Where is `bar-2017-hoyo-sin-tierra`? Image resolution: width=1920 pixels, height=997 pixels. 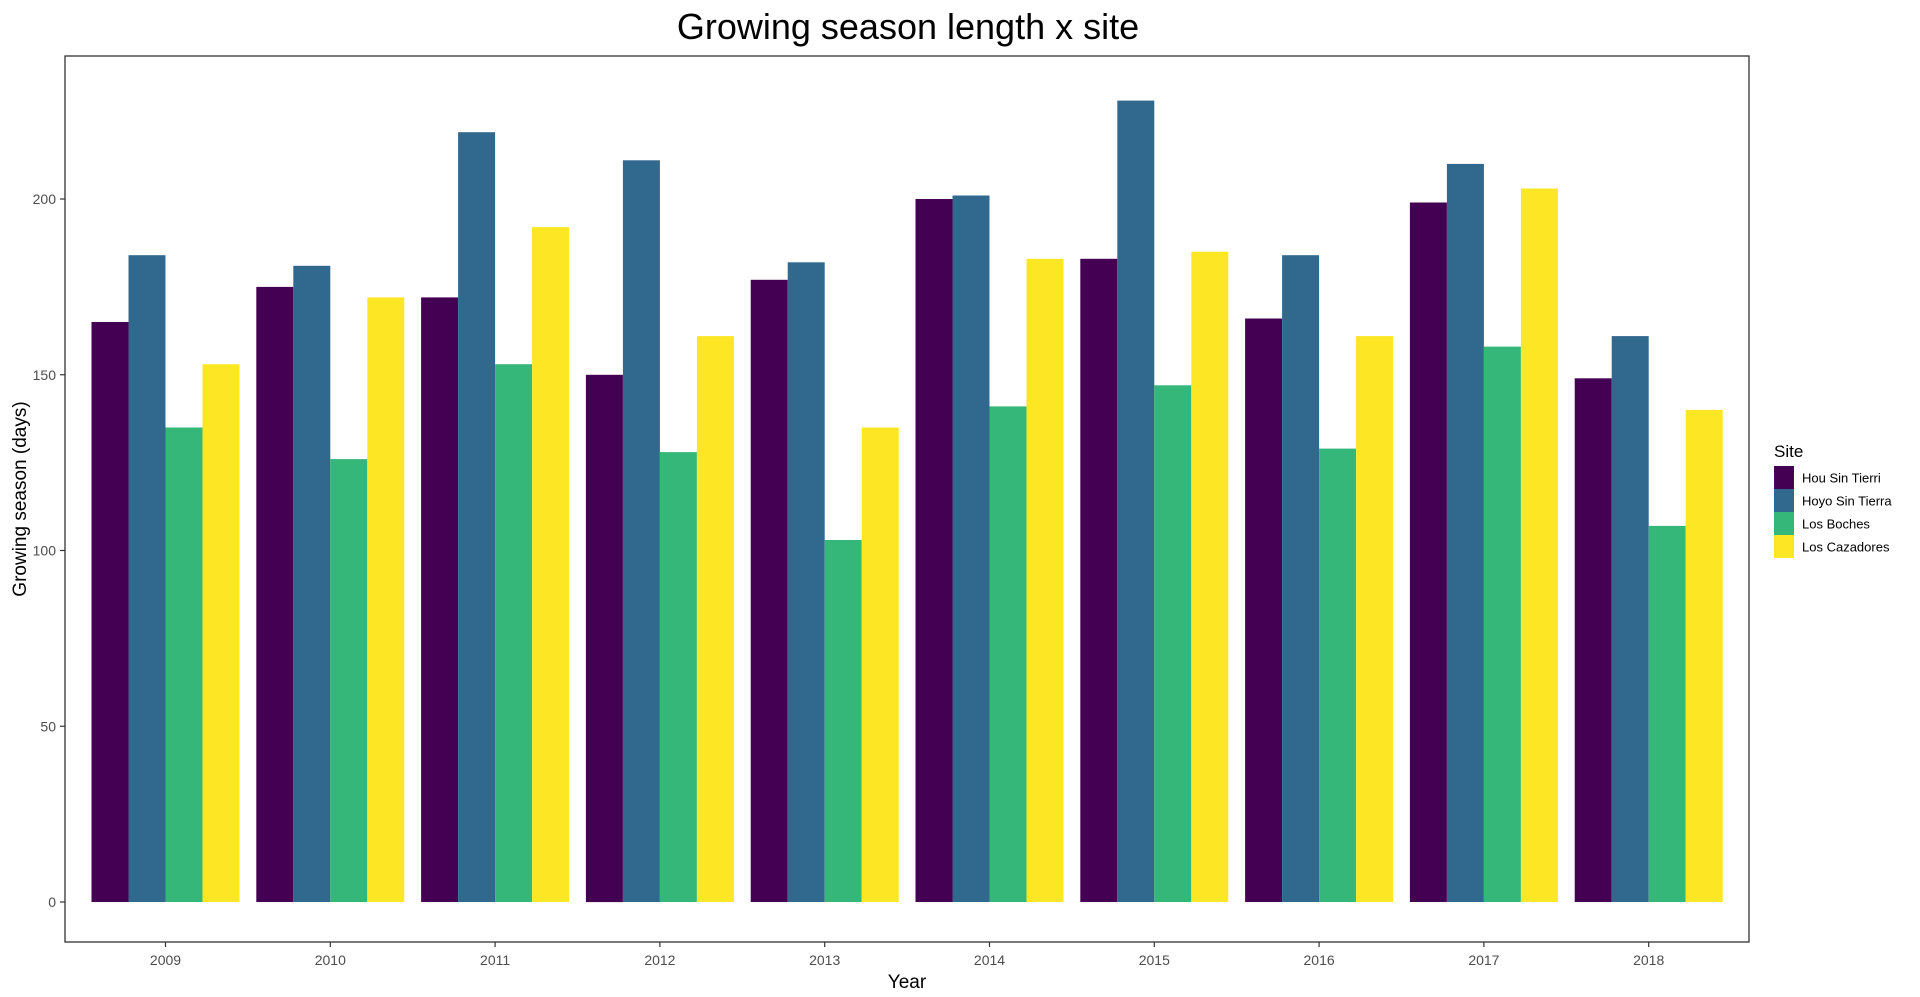 bar-2017-hoyo-sin-tierra is located at coordinates (1465, 532).